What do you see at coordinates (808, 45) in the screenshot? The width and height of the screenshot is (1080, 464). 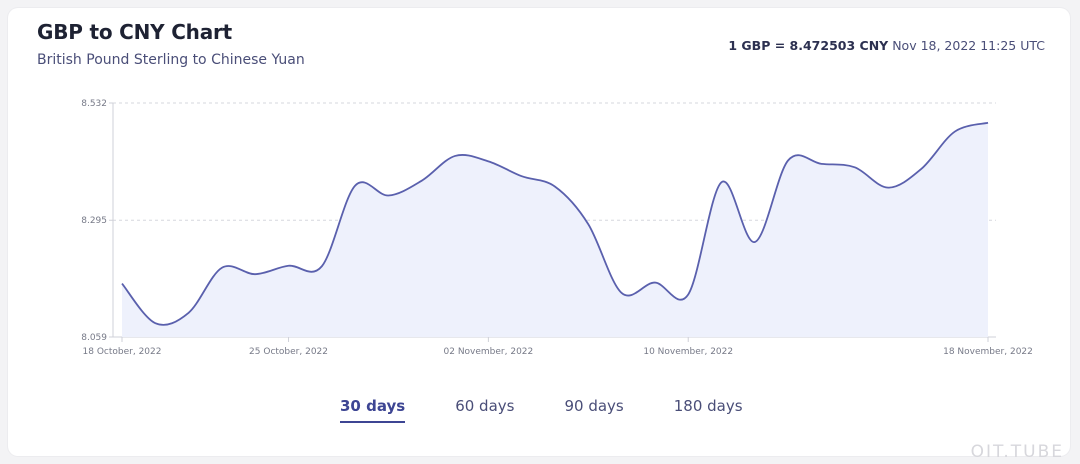 I see `rate-value: 1 GBP = 8.472503 CNY` at bounding box center [808, 45].